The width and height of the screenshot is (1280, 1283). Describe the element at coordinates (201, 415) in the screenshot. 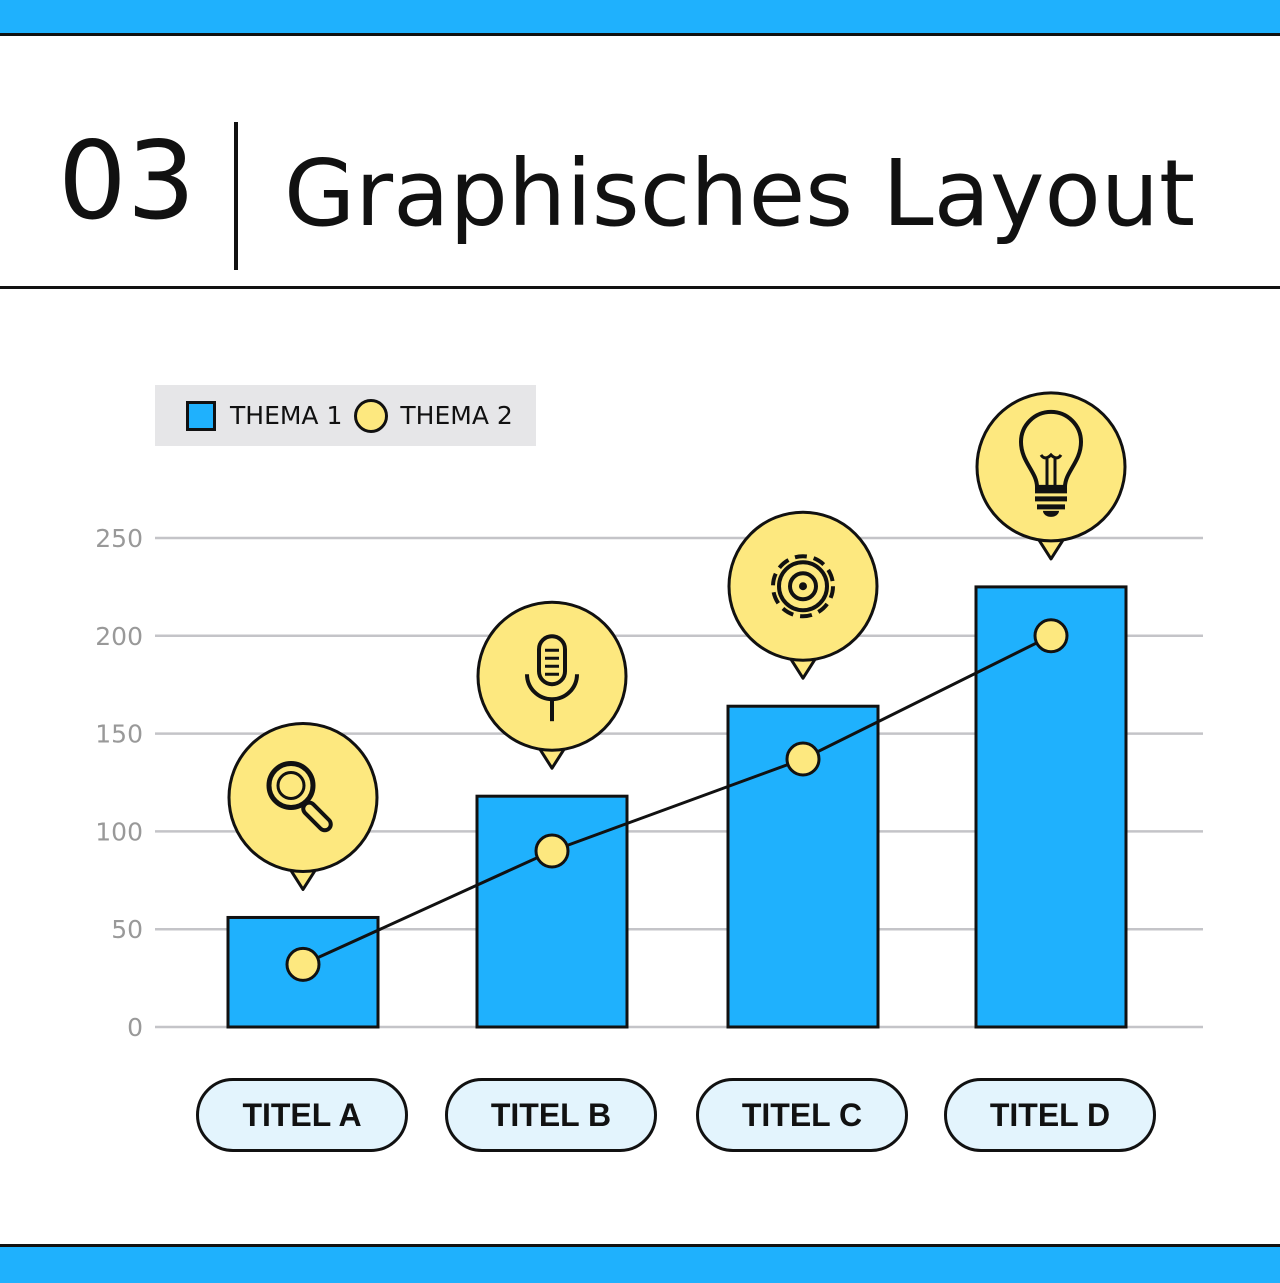

I see `legend-swatch-bar` at that location.